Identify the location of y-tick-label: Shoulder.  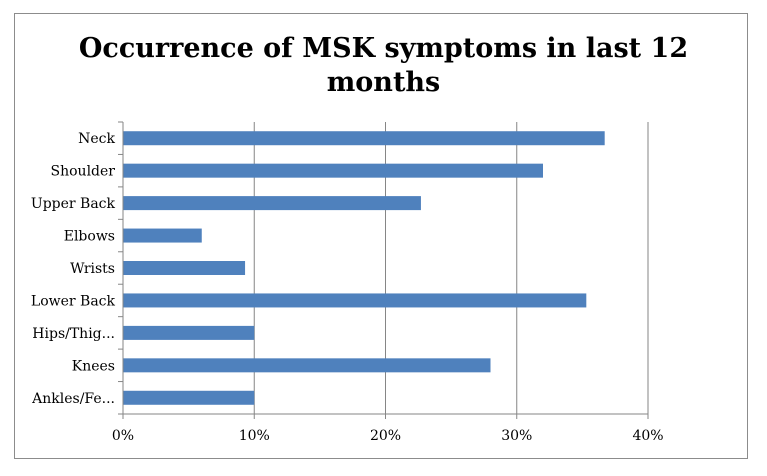
(83, 172).